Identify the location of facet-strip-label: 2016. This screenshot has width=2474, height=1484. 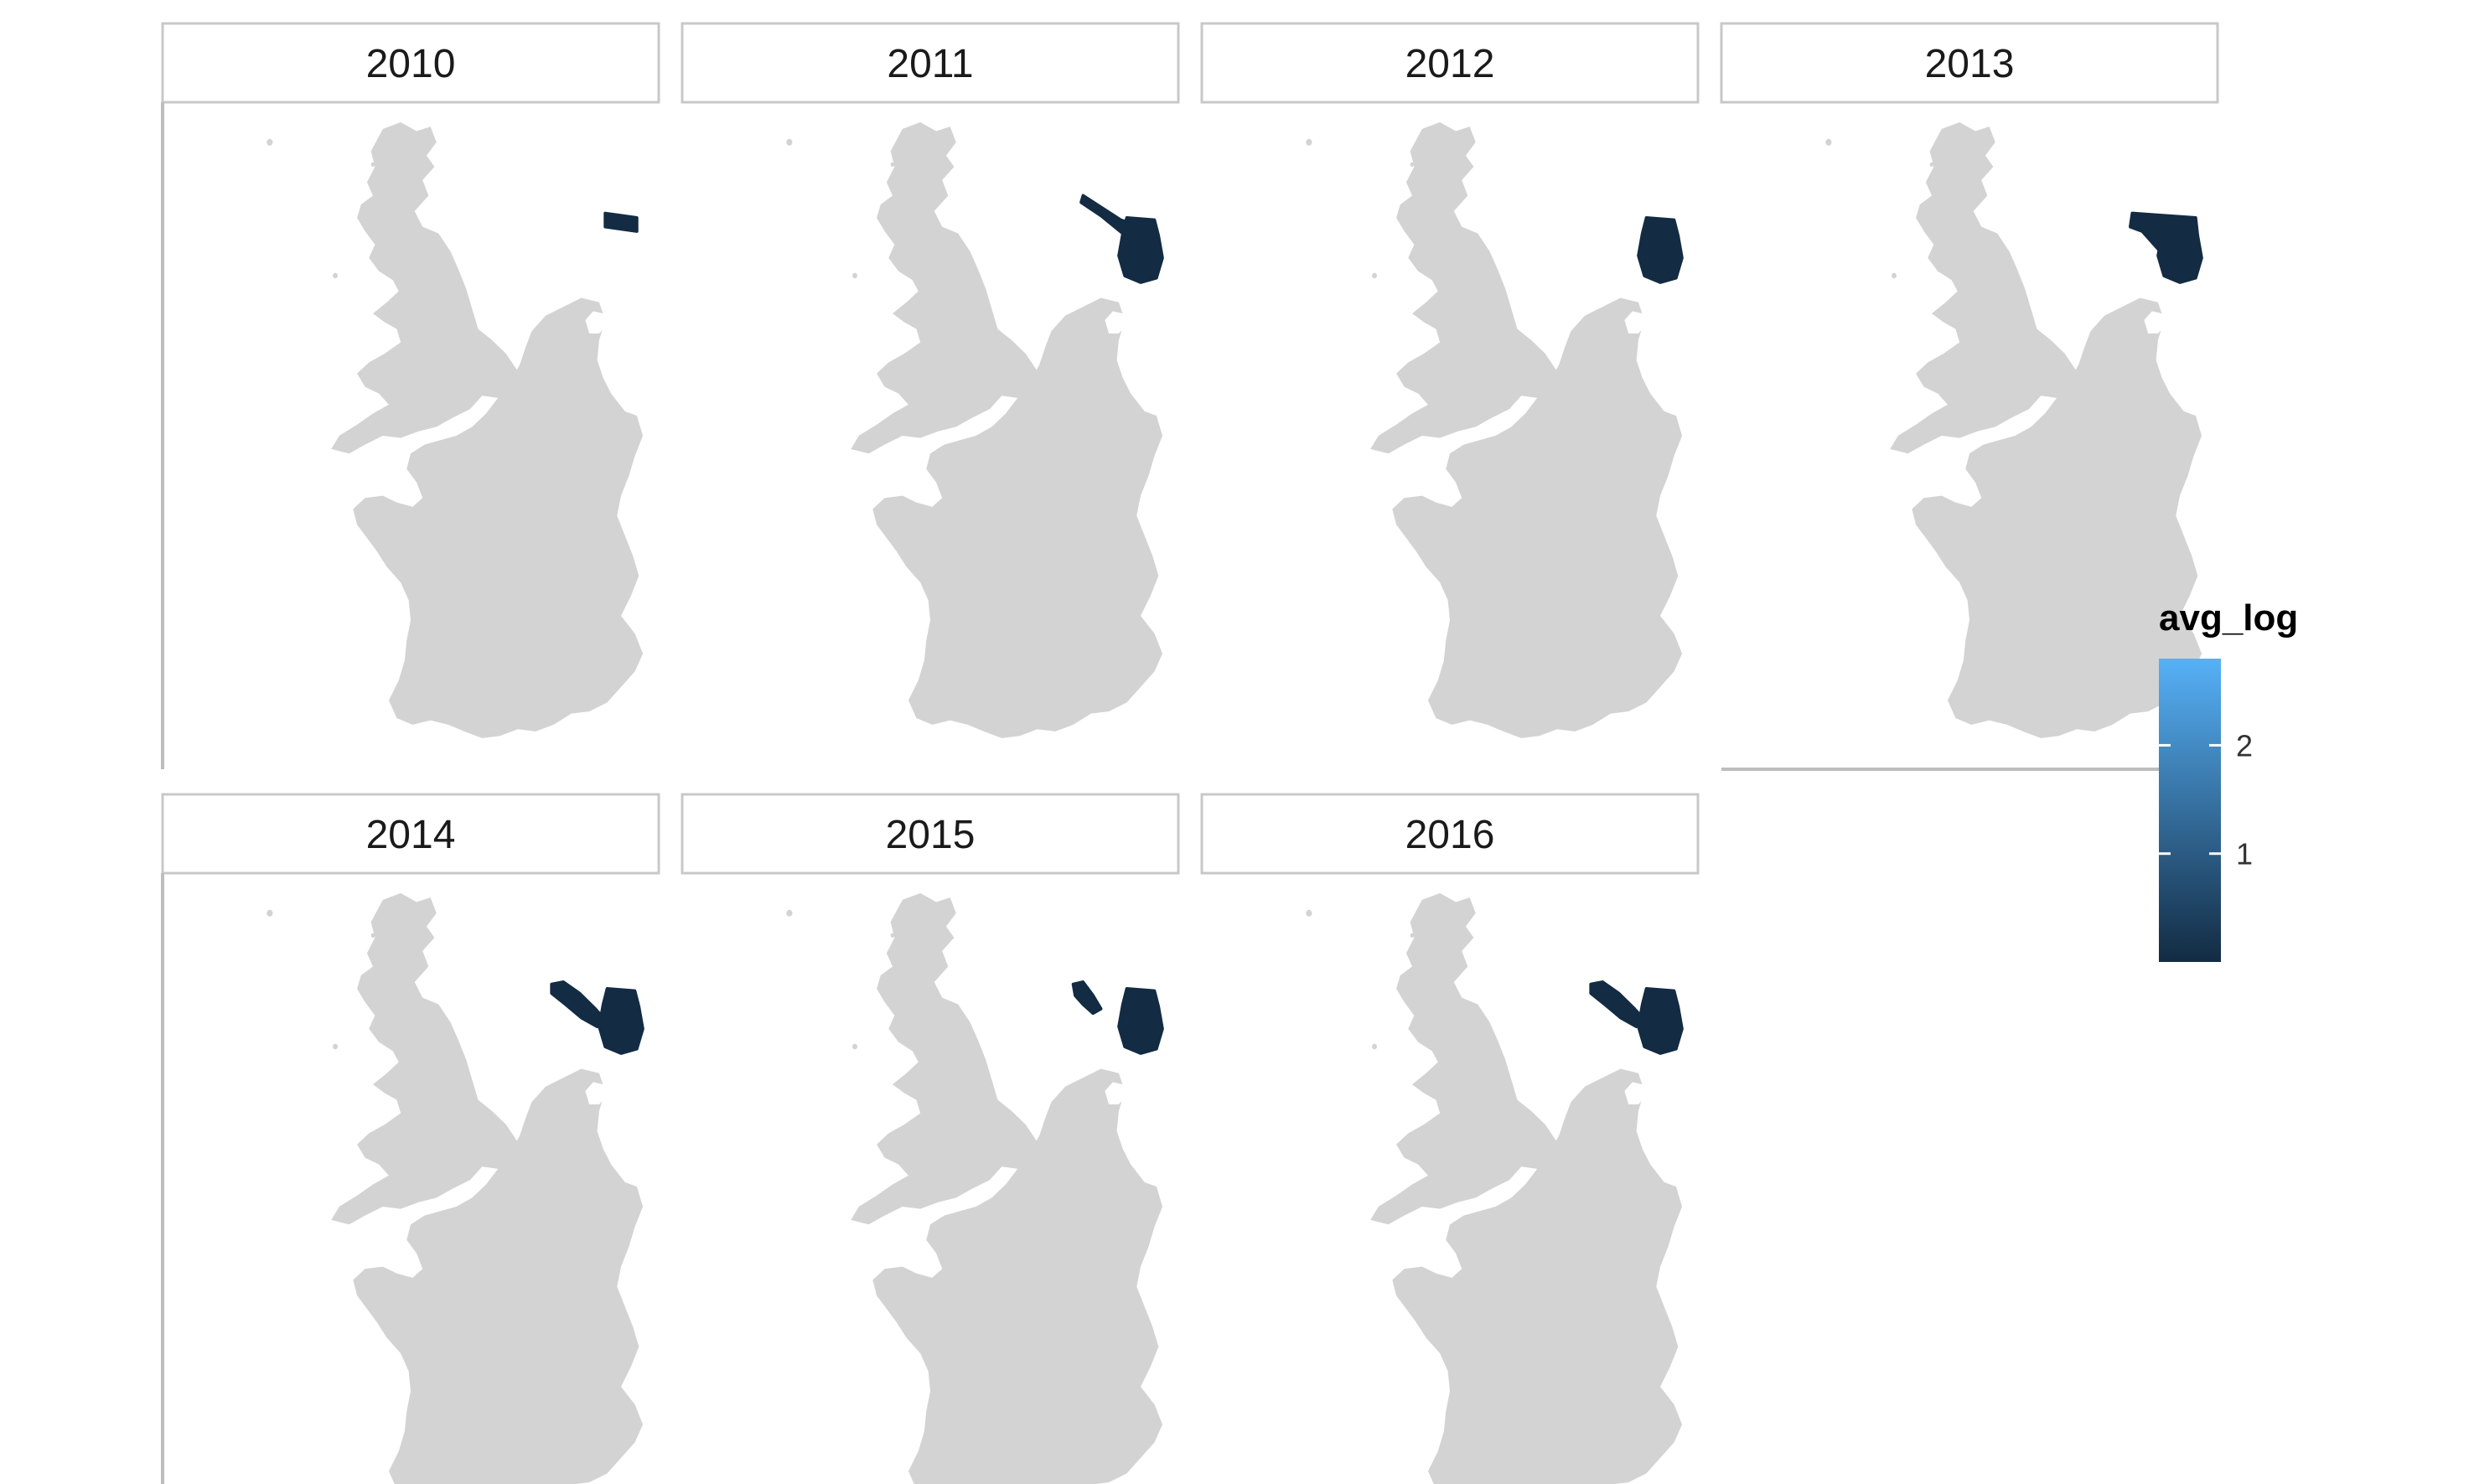
(1450, 835).